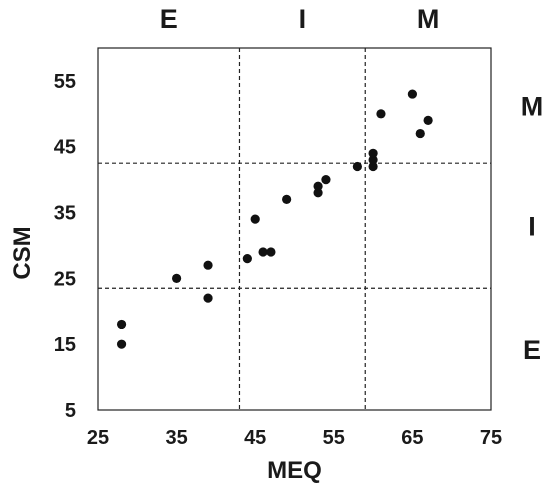  I want to click on y-tick-label: 55, so click(65, 82).